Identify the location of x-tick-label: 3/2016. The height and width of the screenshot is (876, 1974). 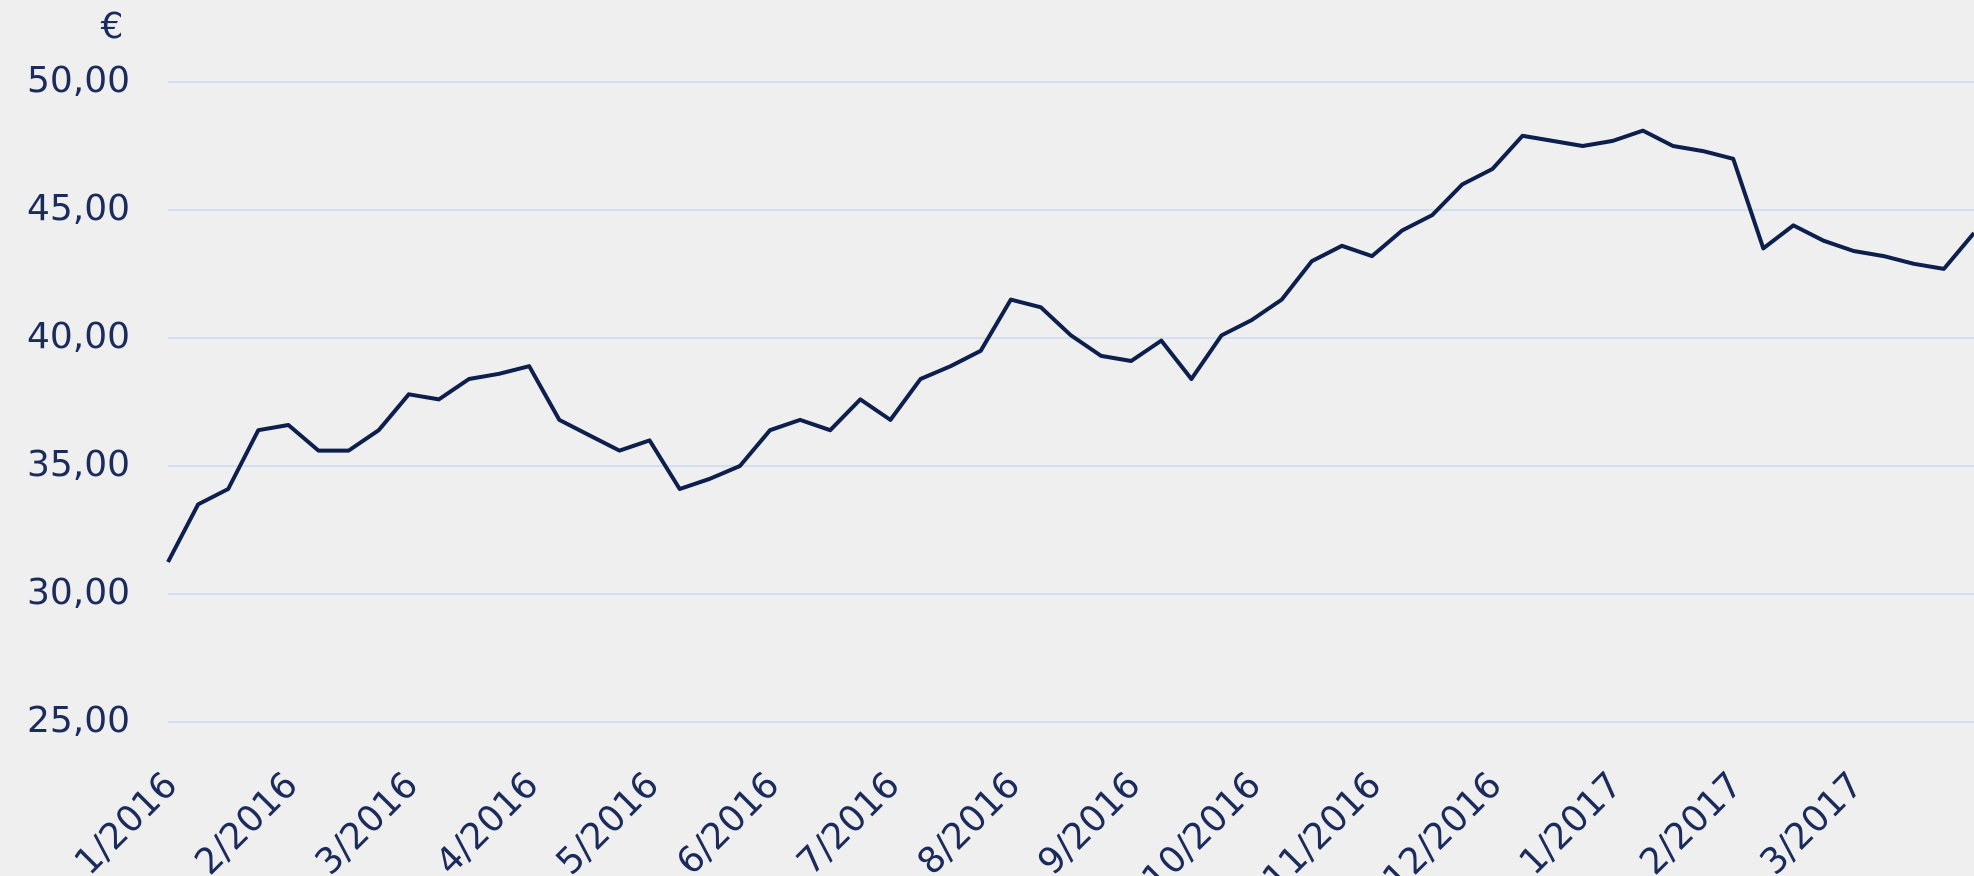
(367, 820).